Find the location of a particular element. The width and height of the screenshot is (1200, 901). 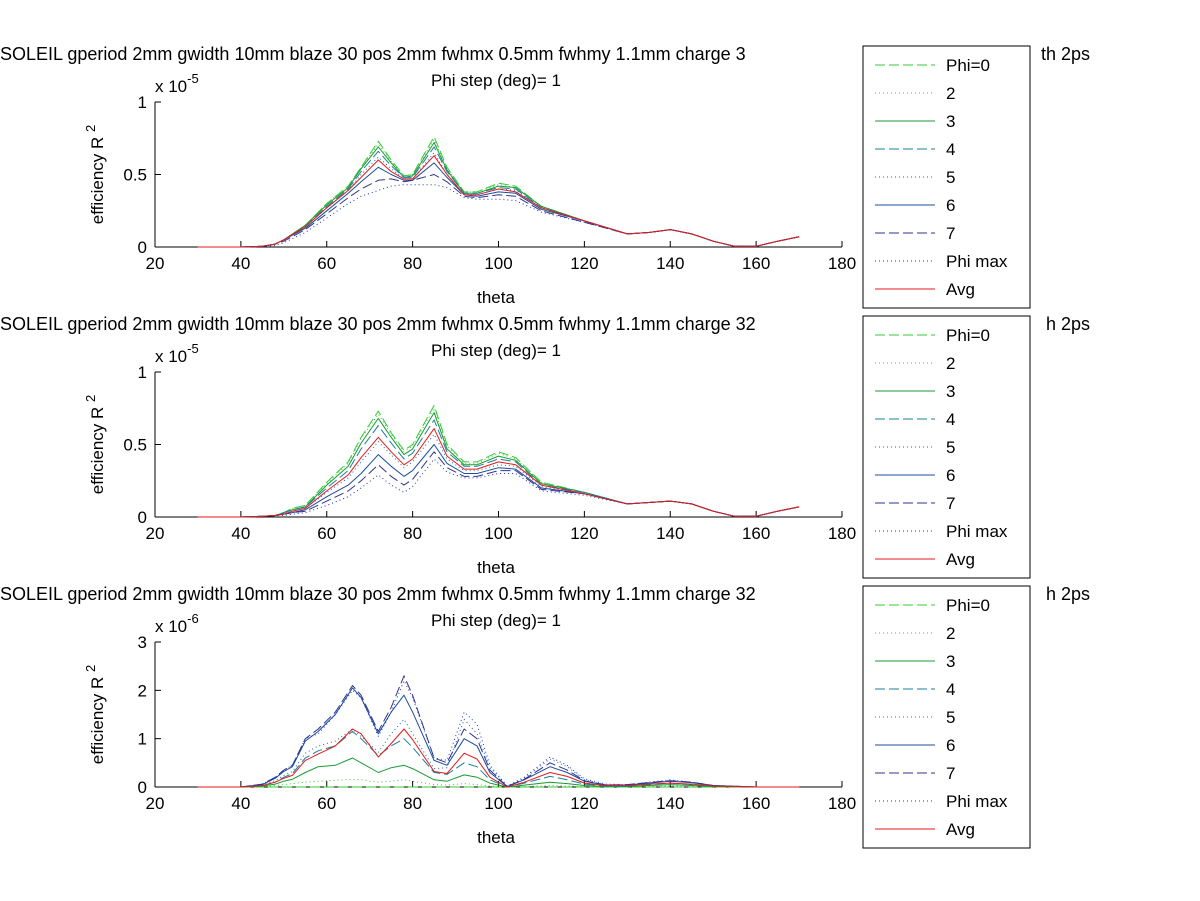

chart-title-tail: th 2ps is located at coordinates (1065, 54).